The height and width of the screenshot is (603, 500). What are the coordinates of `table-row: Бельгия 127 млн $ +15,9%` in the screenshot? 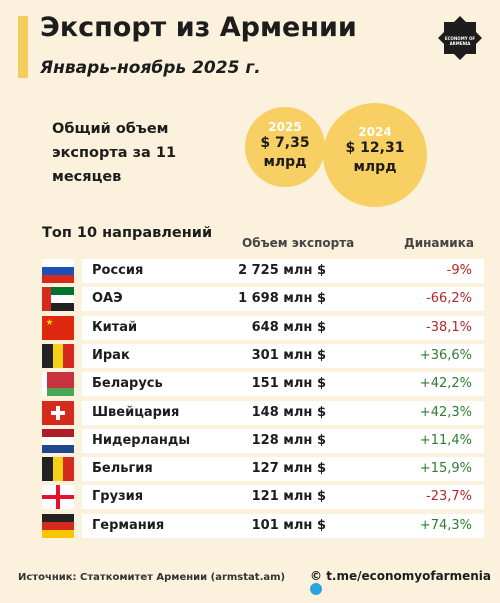 It's located at (283, 469).